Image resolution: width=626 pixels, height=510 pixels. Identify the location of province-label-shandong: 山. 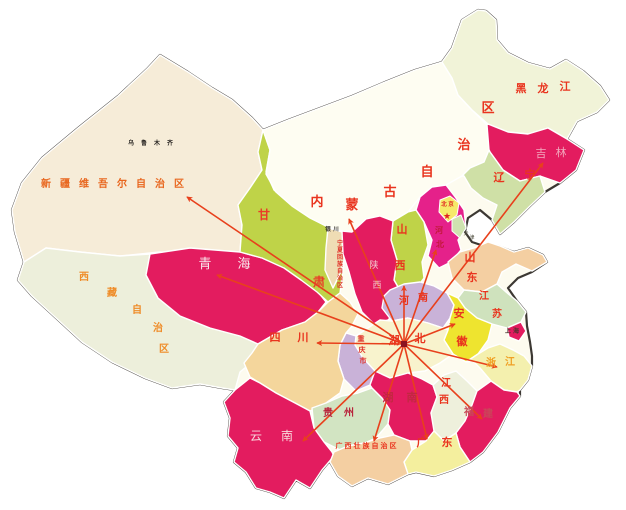
(470, 257).